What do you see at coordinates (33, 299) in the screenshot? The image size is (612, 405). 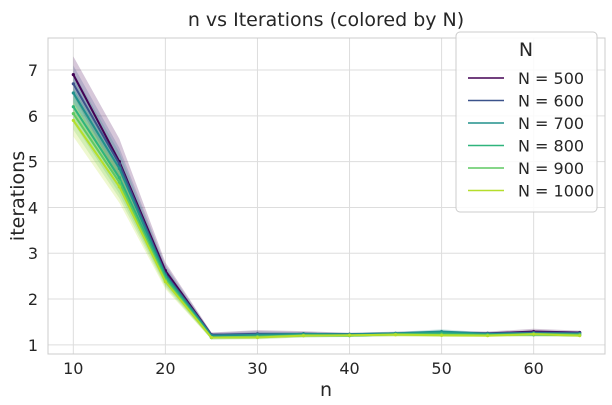 I see `y-tick-label: 2` at bounding box center [33, 299].